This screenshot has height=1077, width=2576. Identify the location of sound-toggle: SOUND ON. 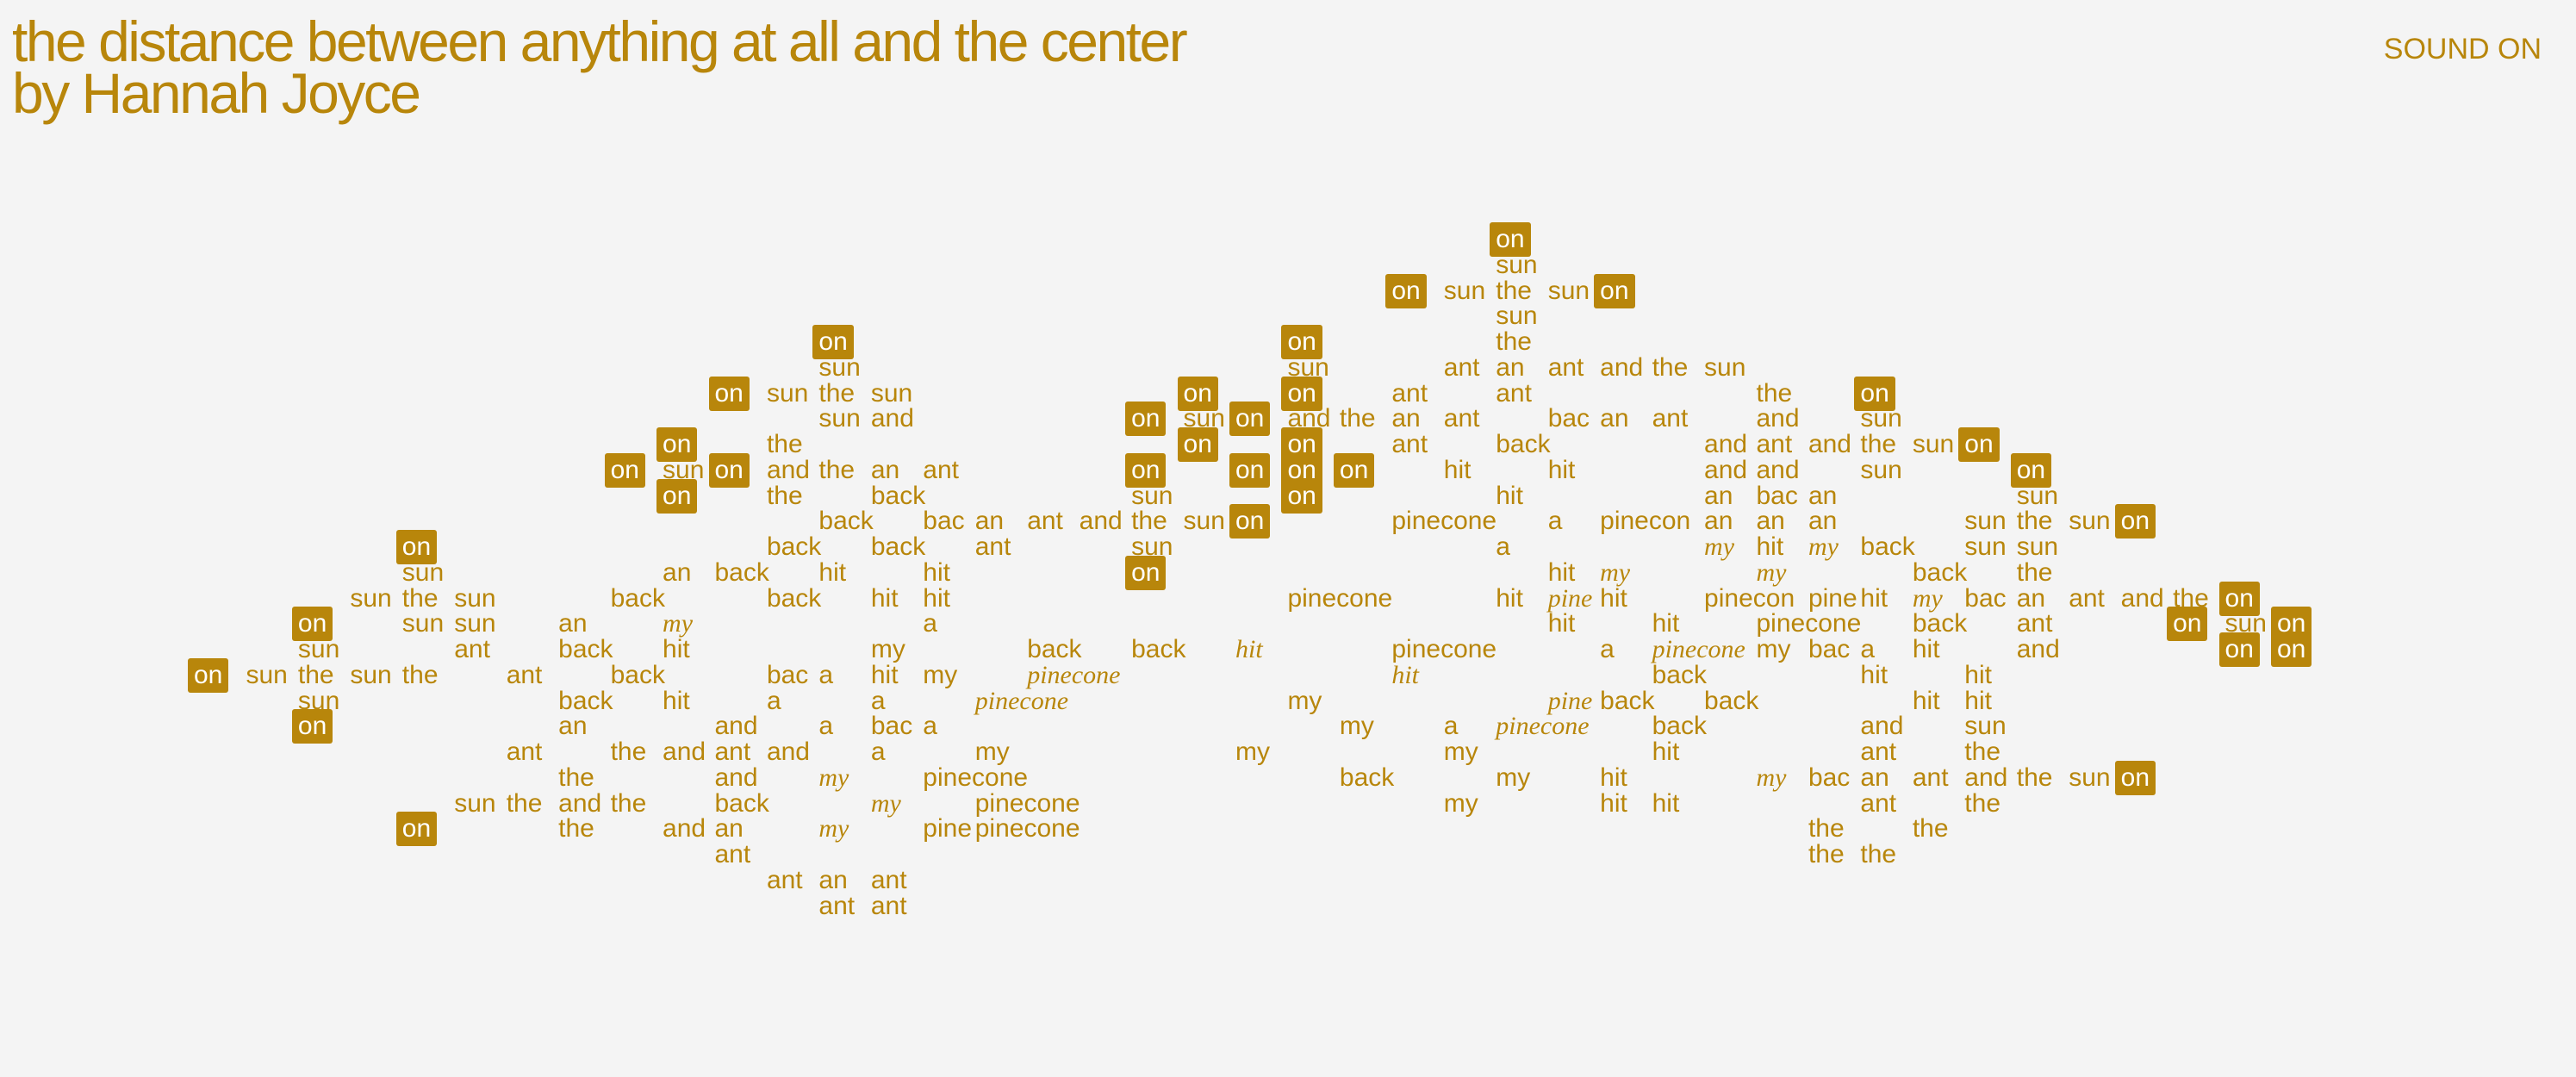
(2463, 49).